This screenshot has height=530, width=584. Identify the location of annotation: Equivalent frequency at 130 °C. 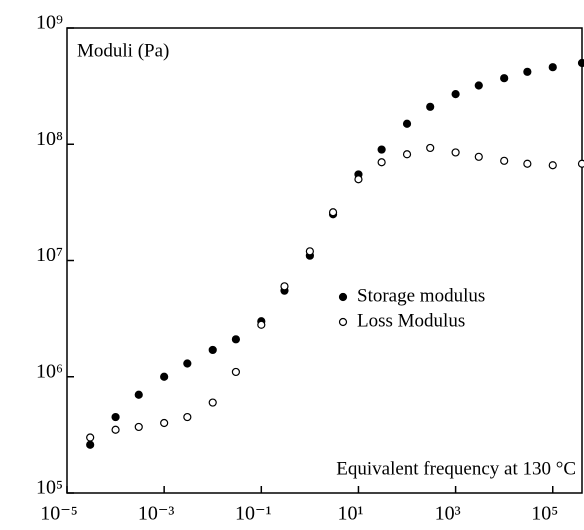
(456, 468).